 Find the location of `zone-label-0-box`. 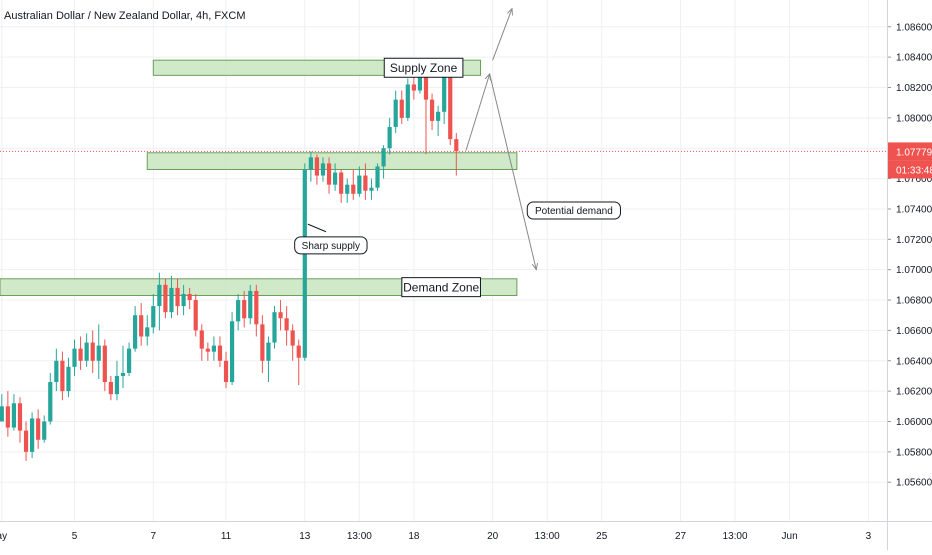

zone-label-0-box is located at coordinates (423, 67).